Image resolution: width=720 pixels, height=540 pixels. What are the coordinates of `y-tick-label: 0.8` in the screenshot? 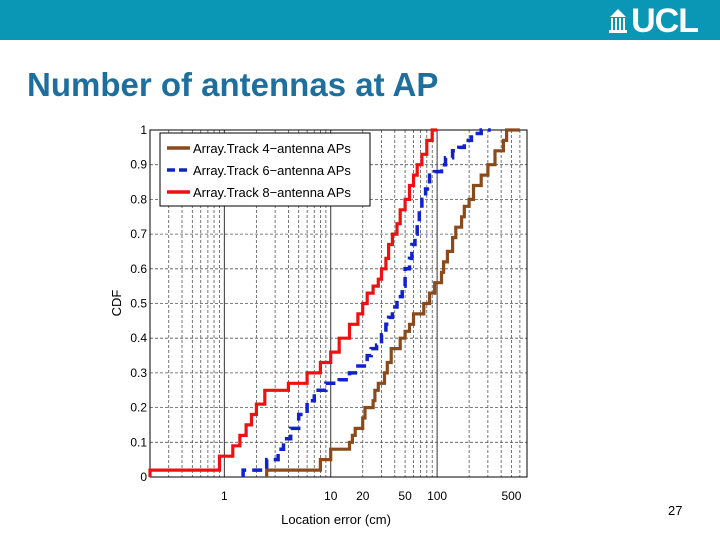 It's located at (138, 199).